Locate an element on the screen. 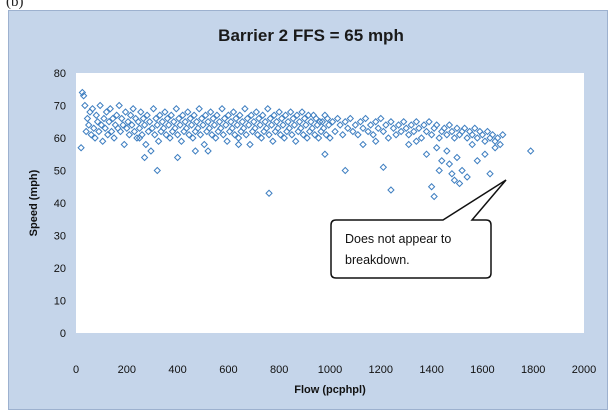 Image resolution: width=613 pixels, height=415 pixels. x-tick-label: 1400 is located at coordinates (431, 370).